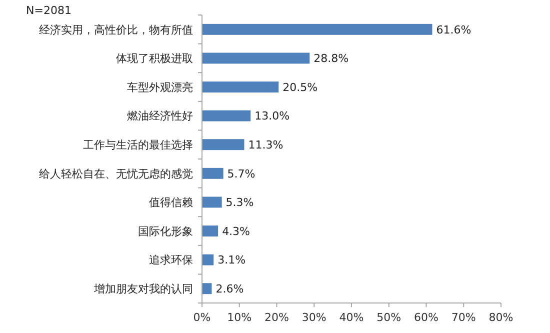 The image size is (550, 333). I want to click on data-label: 5.7%, so click(241, 173).